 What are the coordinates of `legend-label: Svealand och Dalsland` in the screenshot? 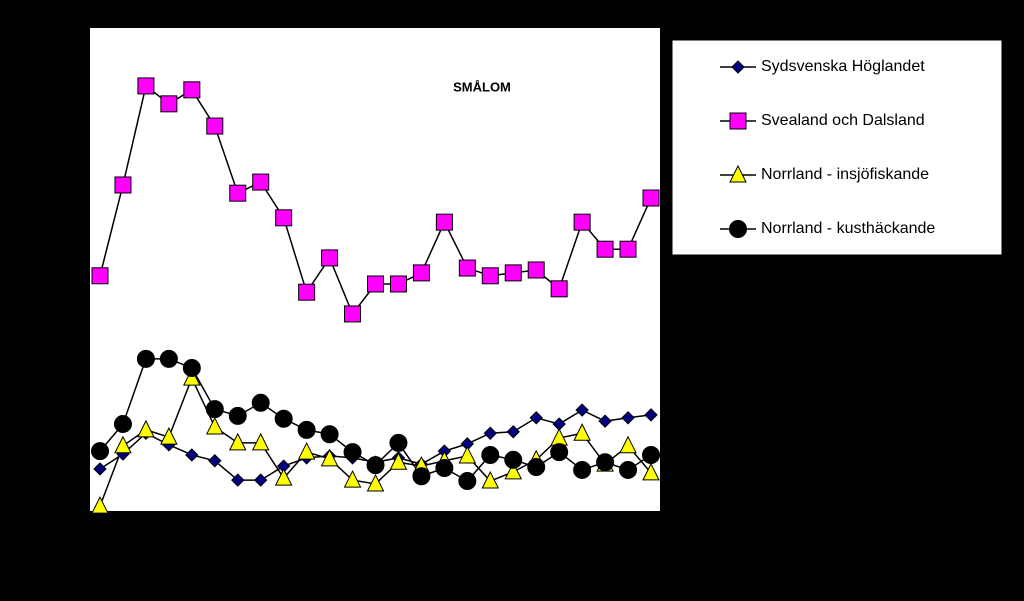 It's located at (843, 120).